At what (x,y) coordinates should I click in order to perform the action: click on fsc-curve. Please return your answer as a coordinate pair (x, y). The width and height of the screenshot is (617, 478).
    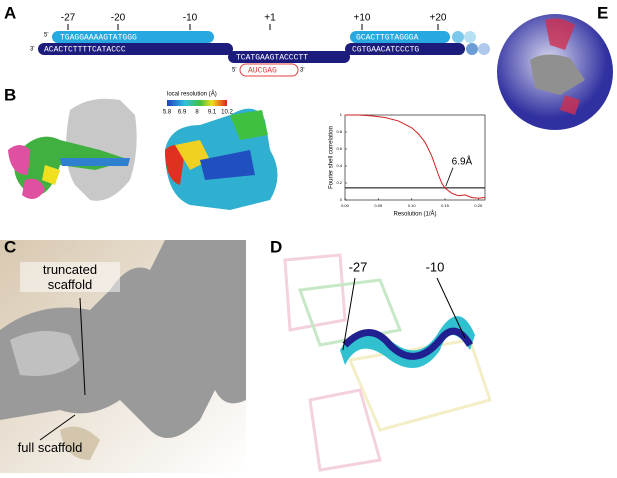
    Looking at the image, I should click on (415, 156).